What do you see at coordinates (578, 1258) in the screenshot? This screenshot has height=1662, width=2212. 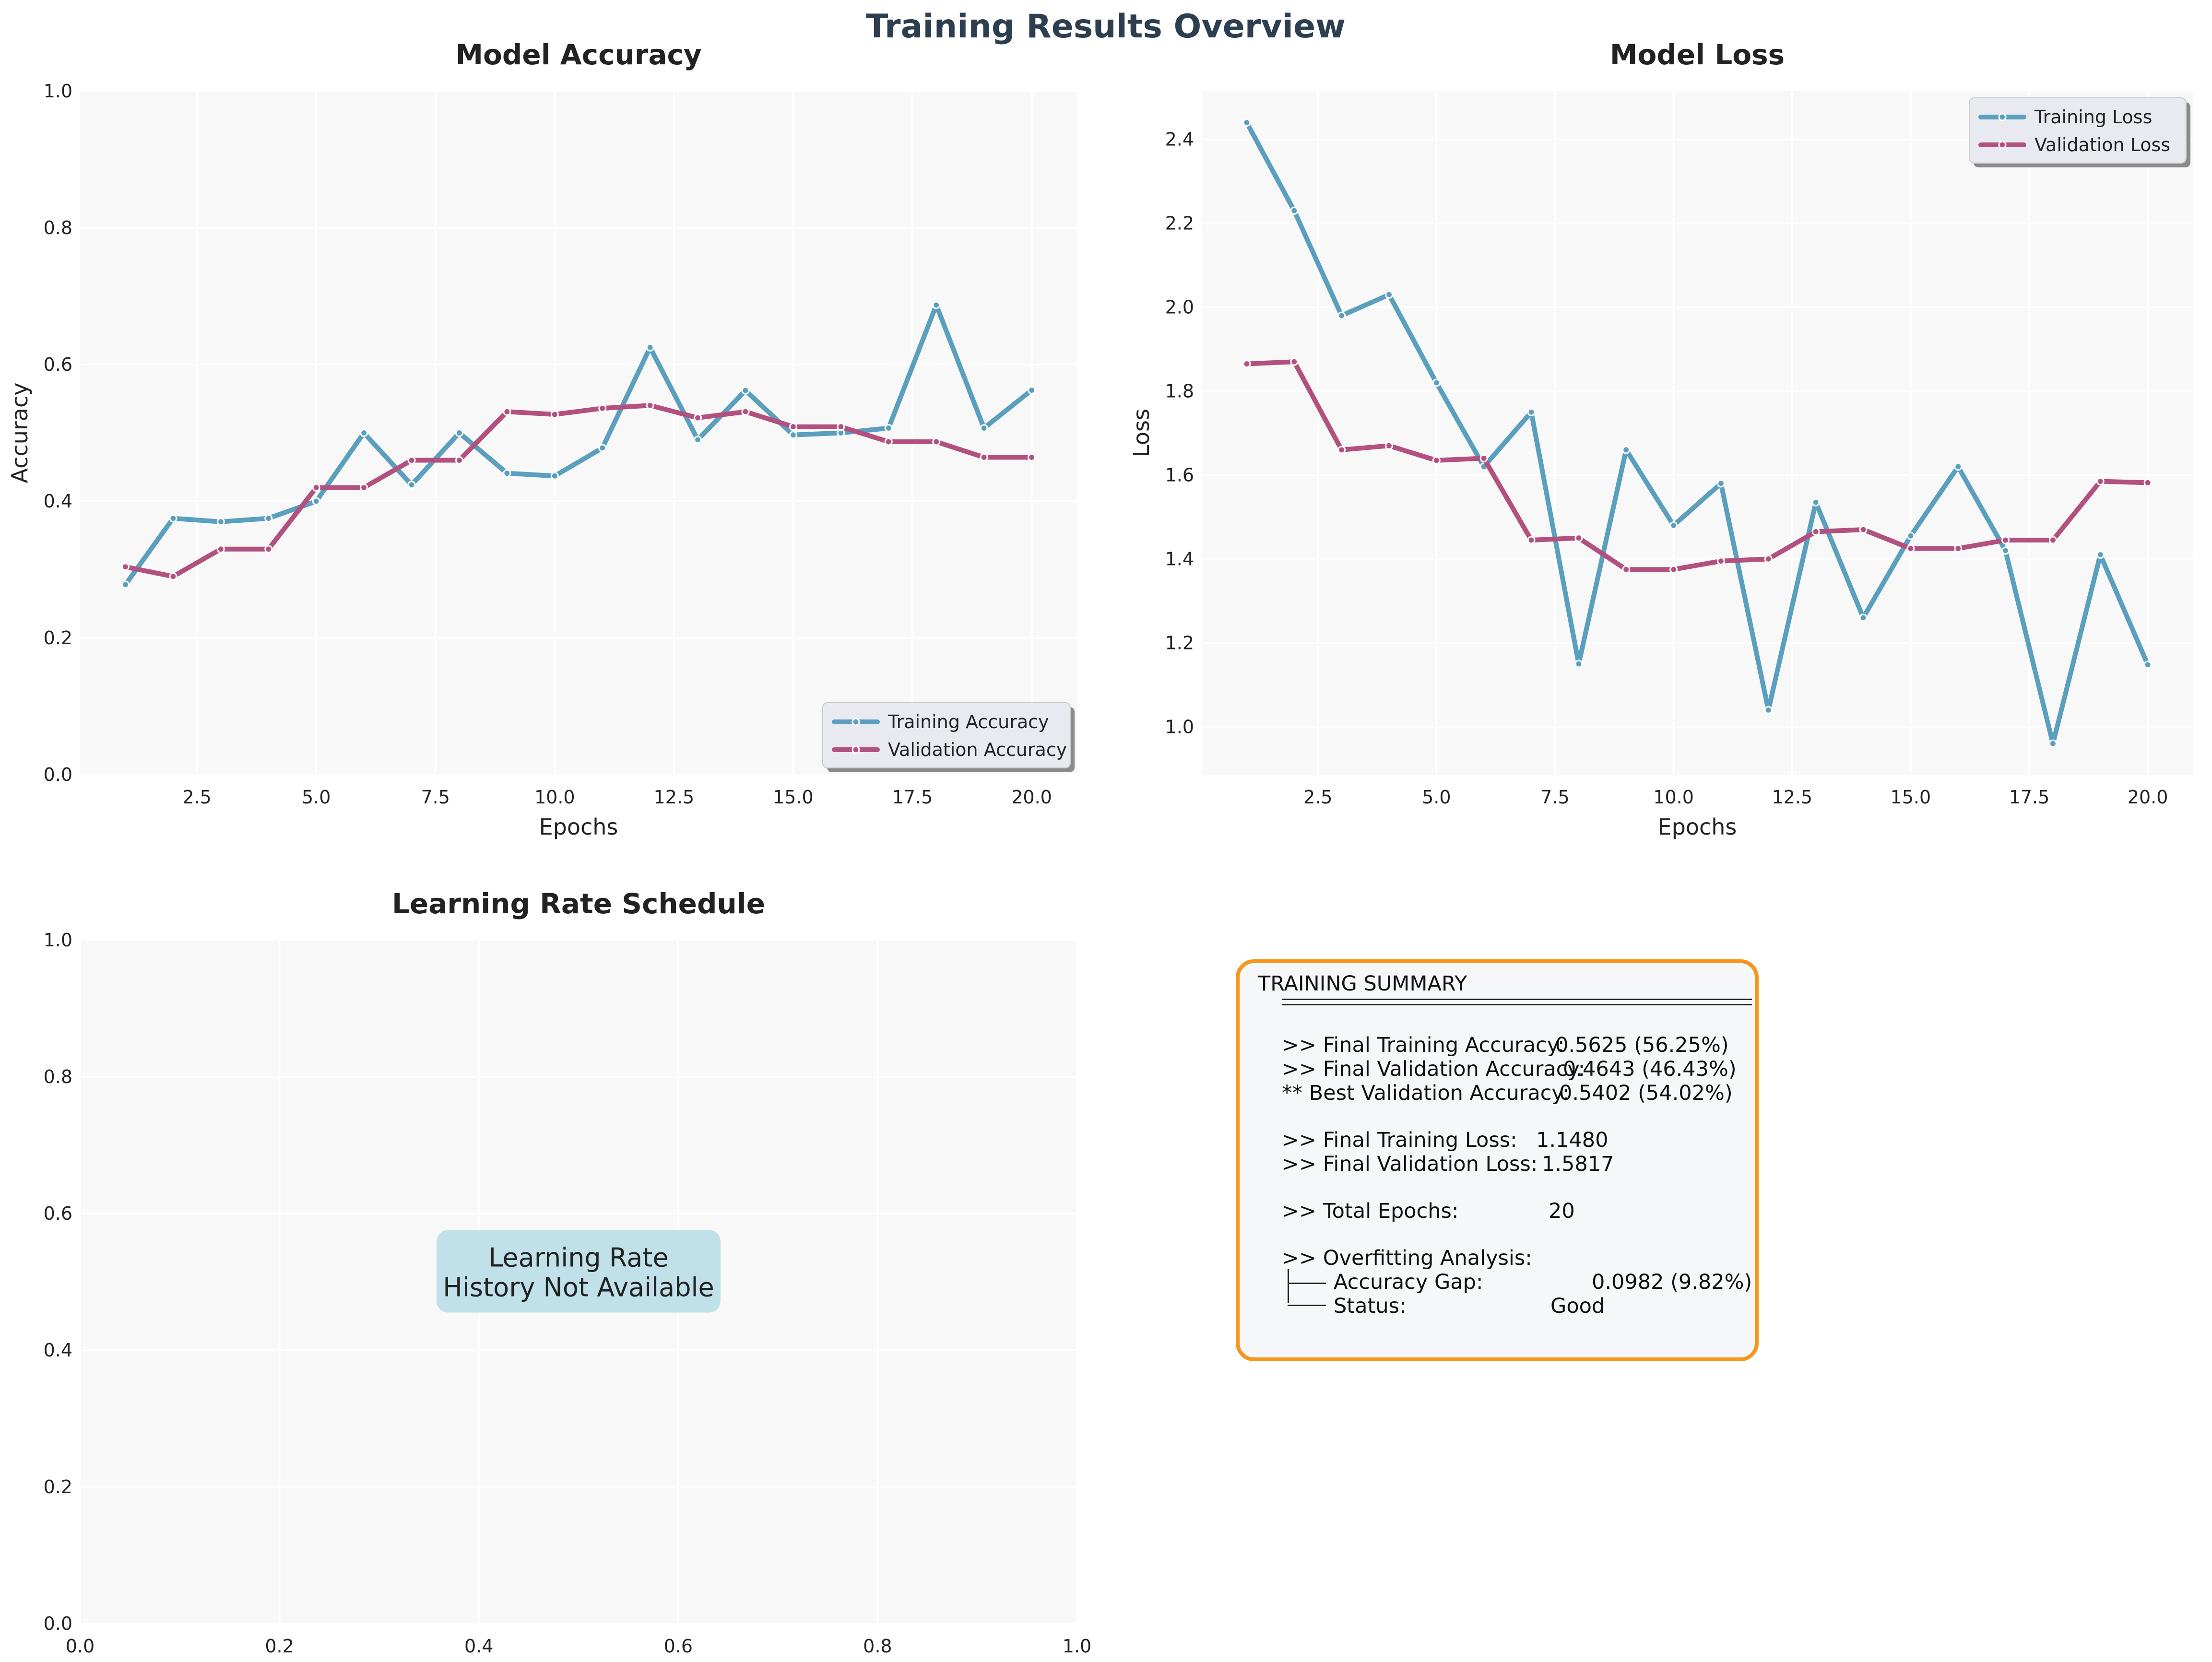 I see `annotation-text: Learning Rate` at bounding box center [578, 1258].